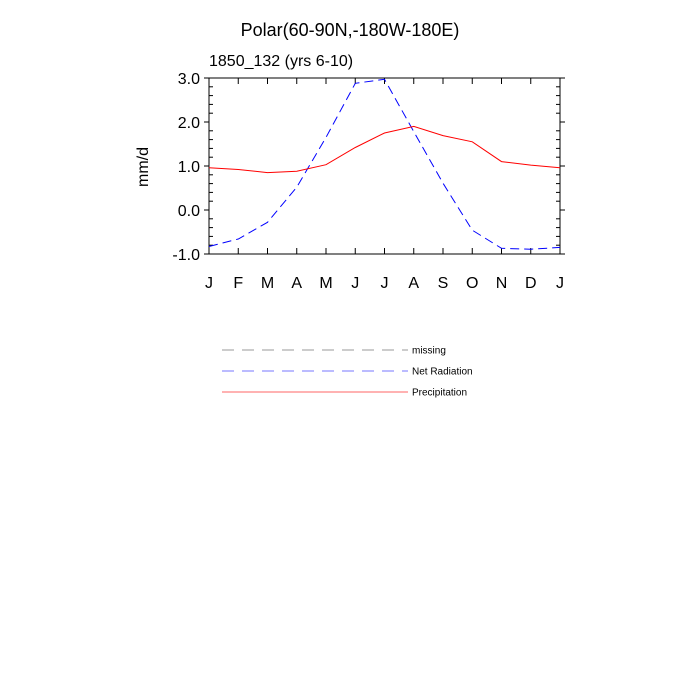  What do you see at coordinates (443, 283) in the screenshot?
I see `x-tick-label: S` at bounding box center [443, 283].